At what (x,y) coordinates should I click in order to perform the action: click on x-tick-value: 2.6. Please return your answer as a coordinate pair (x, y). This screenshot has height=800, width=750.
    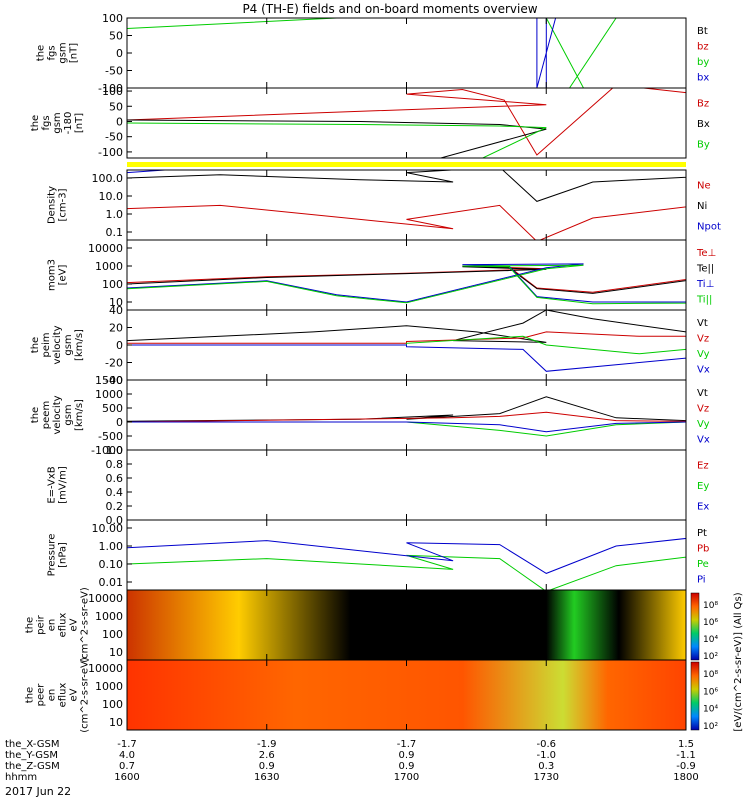
    Looking at the image, I should click on (267, 755).